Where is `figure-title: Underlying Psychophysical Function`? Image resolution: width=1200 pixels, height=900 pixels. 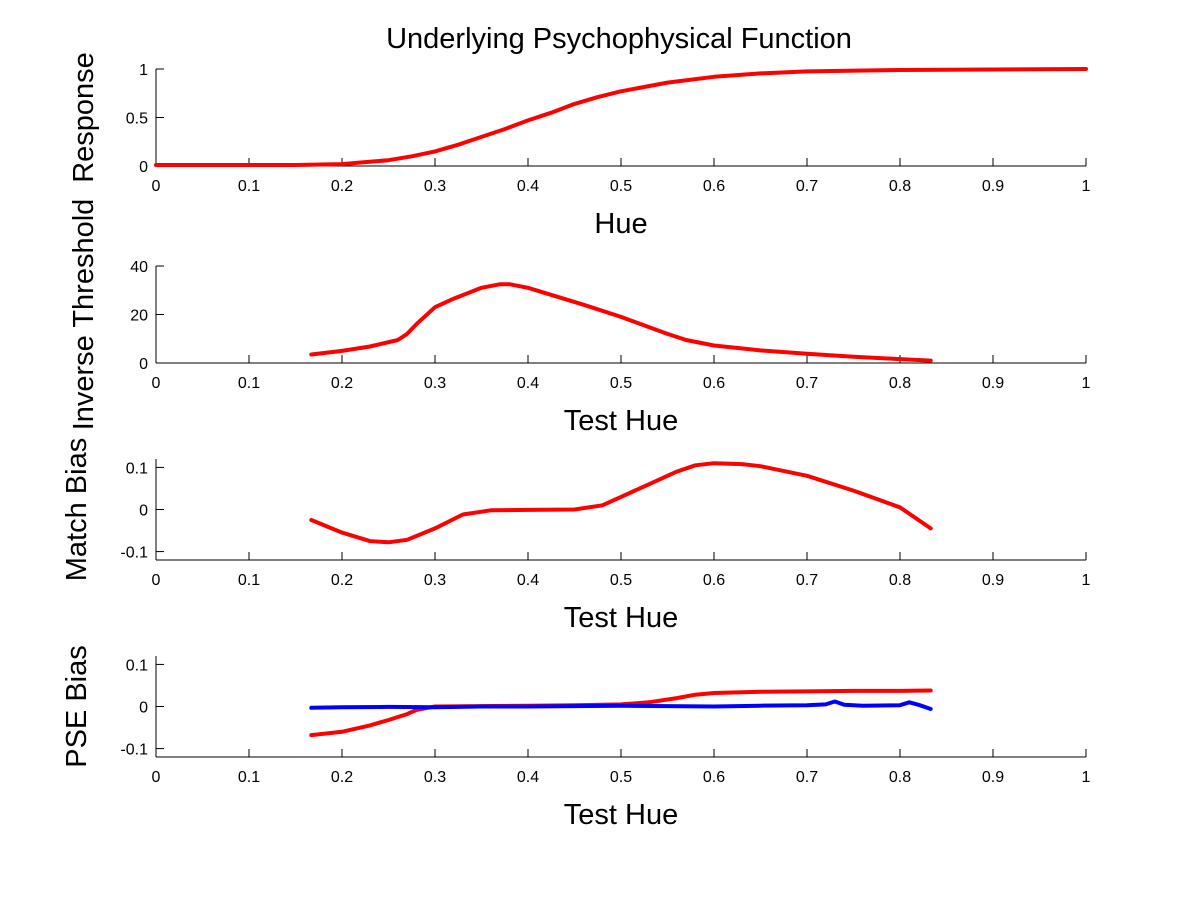 figure-title: Underlying Psychophysical Function is located at coordinates (619, 39).